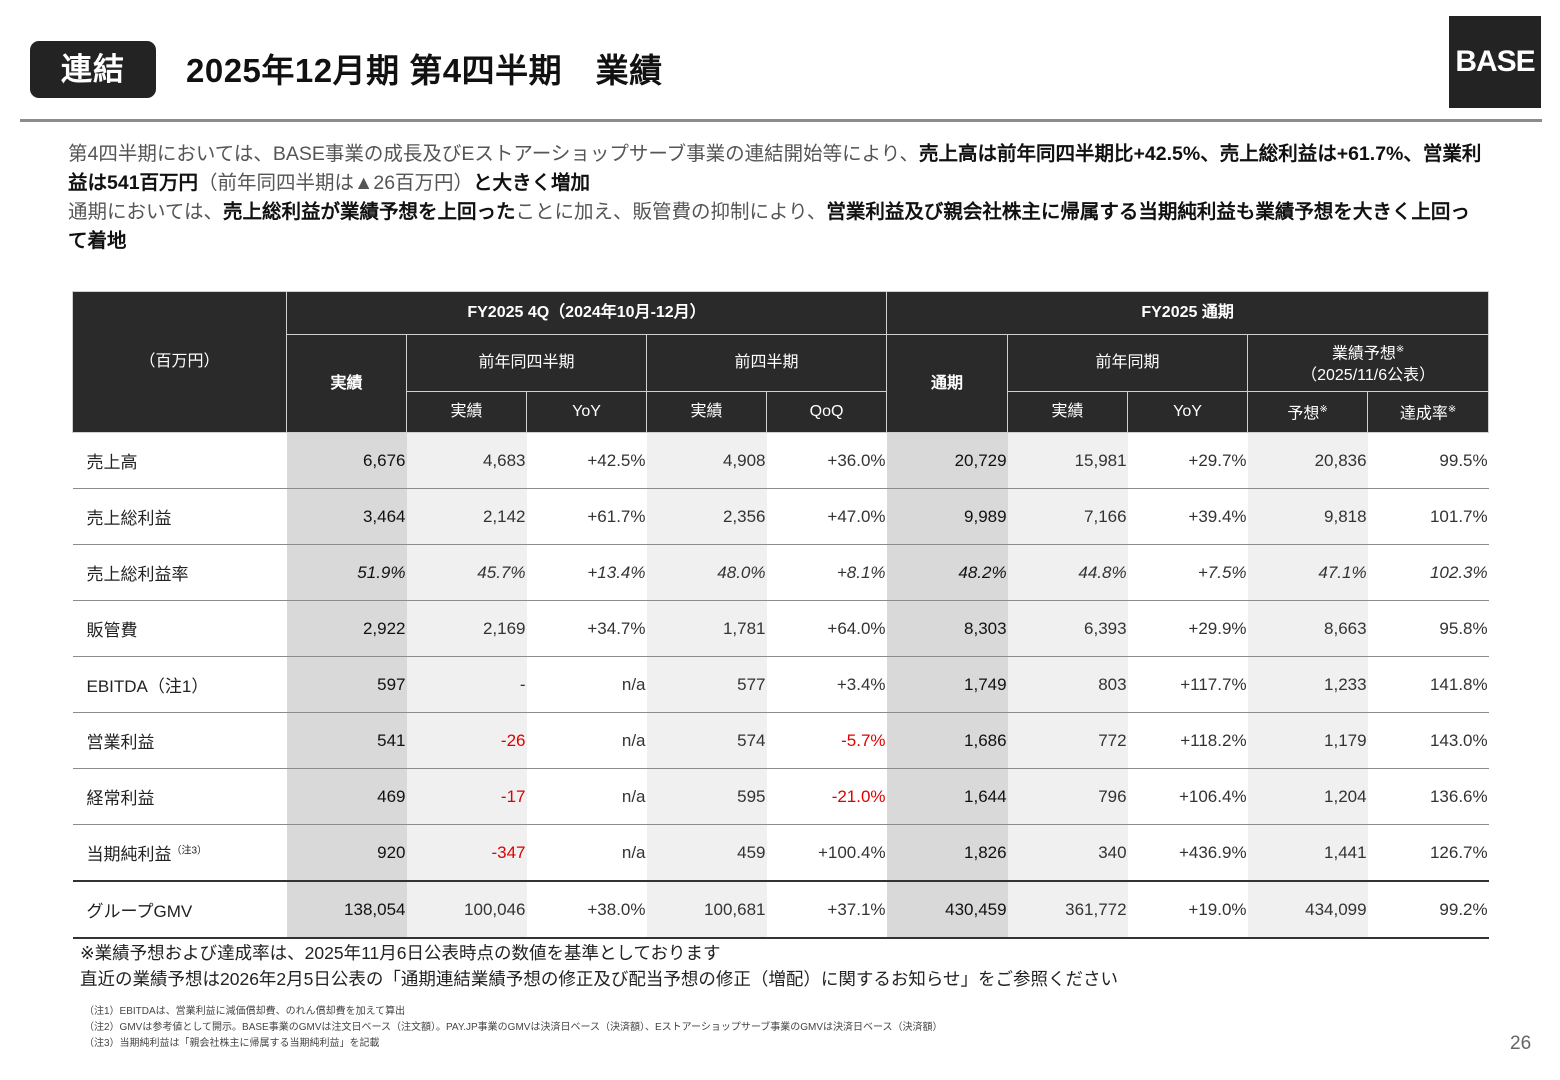 The image size is (1560, 1080). I want to click on table-cell: 920, so click(346, 853).